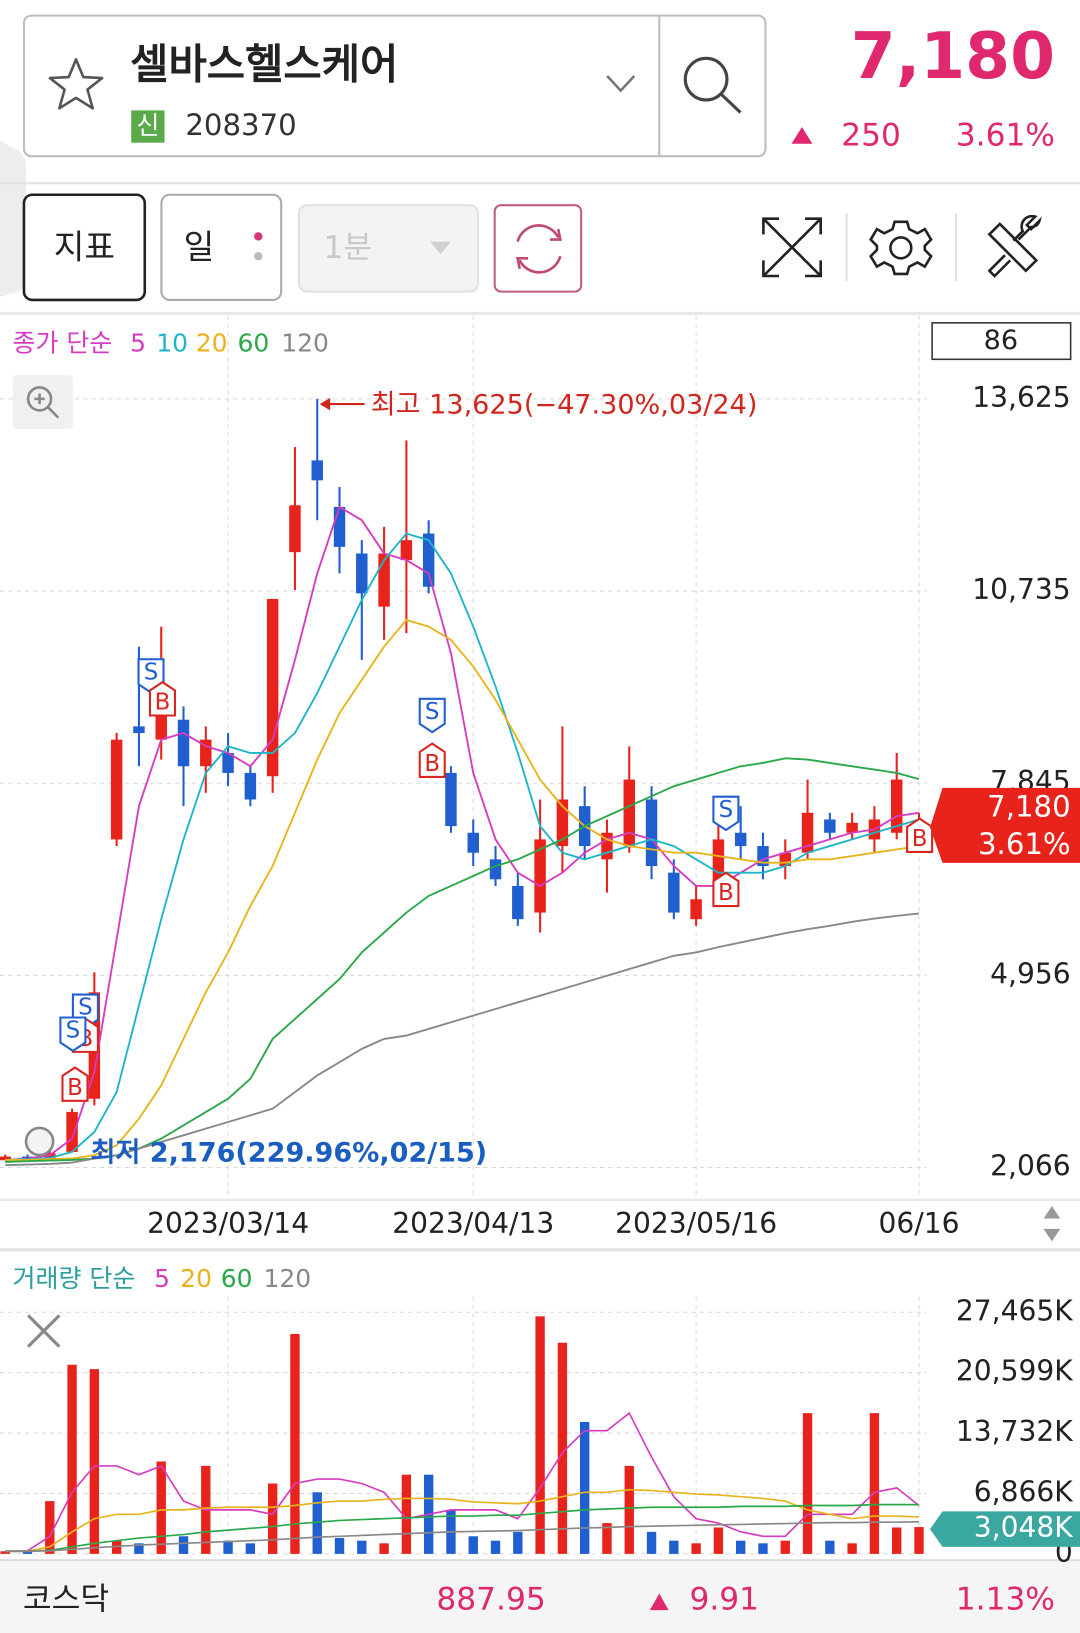 The width and height of the screenshot is (1080, 1633). I want to click on close-icon, so click(44, 1331).